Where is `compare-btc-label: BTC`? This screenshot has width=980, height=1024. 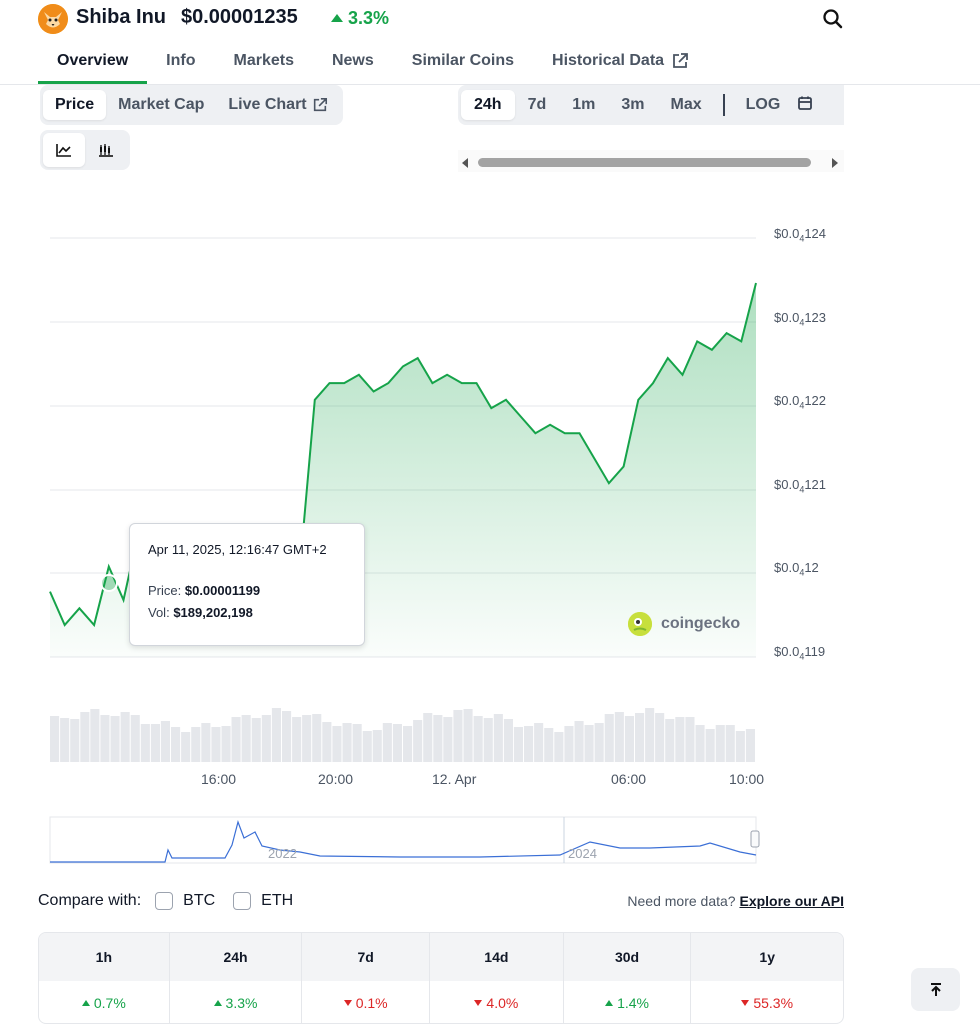 compare-btc-label: BTC is located at coordinates (199, 901).